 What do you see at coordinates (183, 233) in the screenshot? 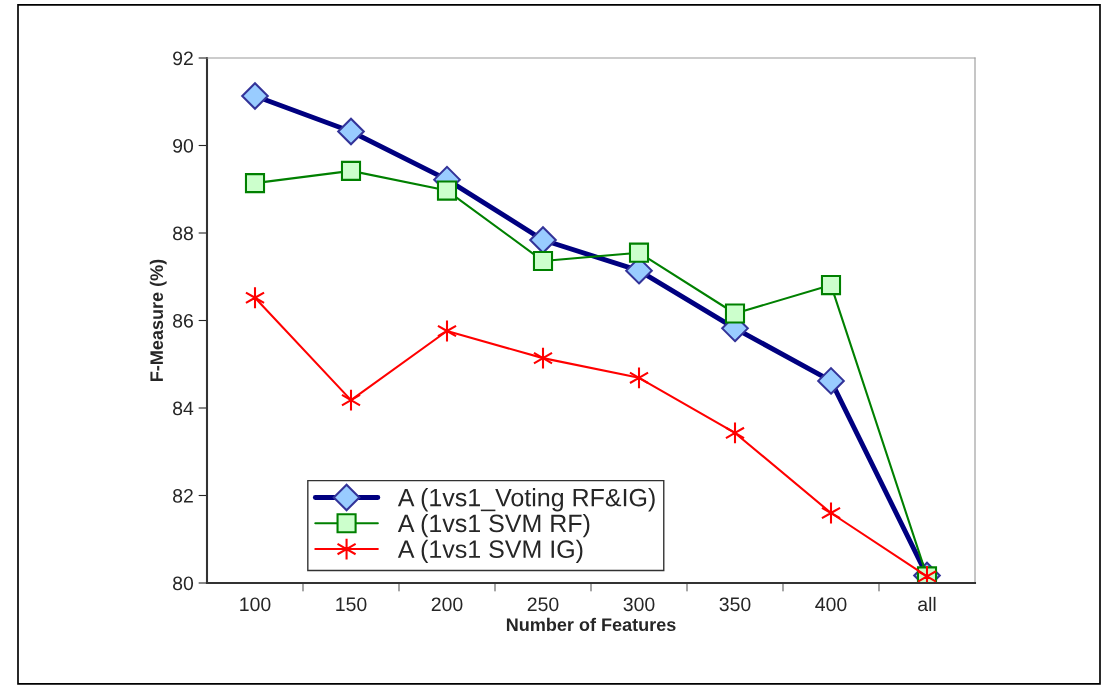
I see `y-tick-label: 88` at bounding box center [183, 233].